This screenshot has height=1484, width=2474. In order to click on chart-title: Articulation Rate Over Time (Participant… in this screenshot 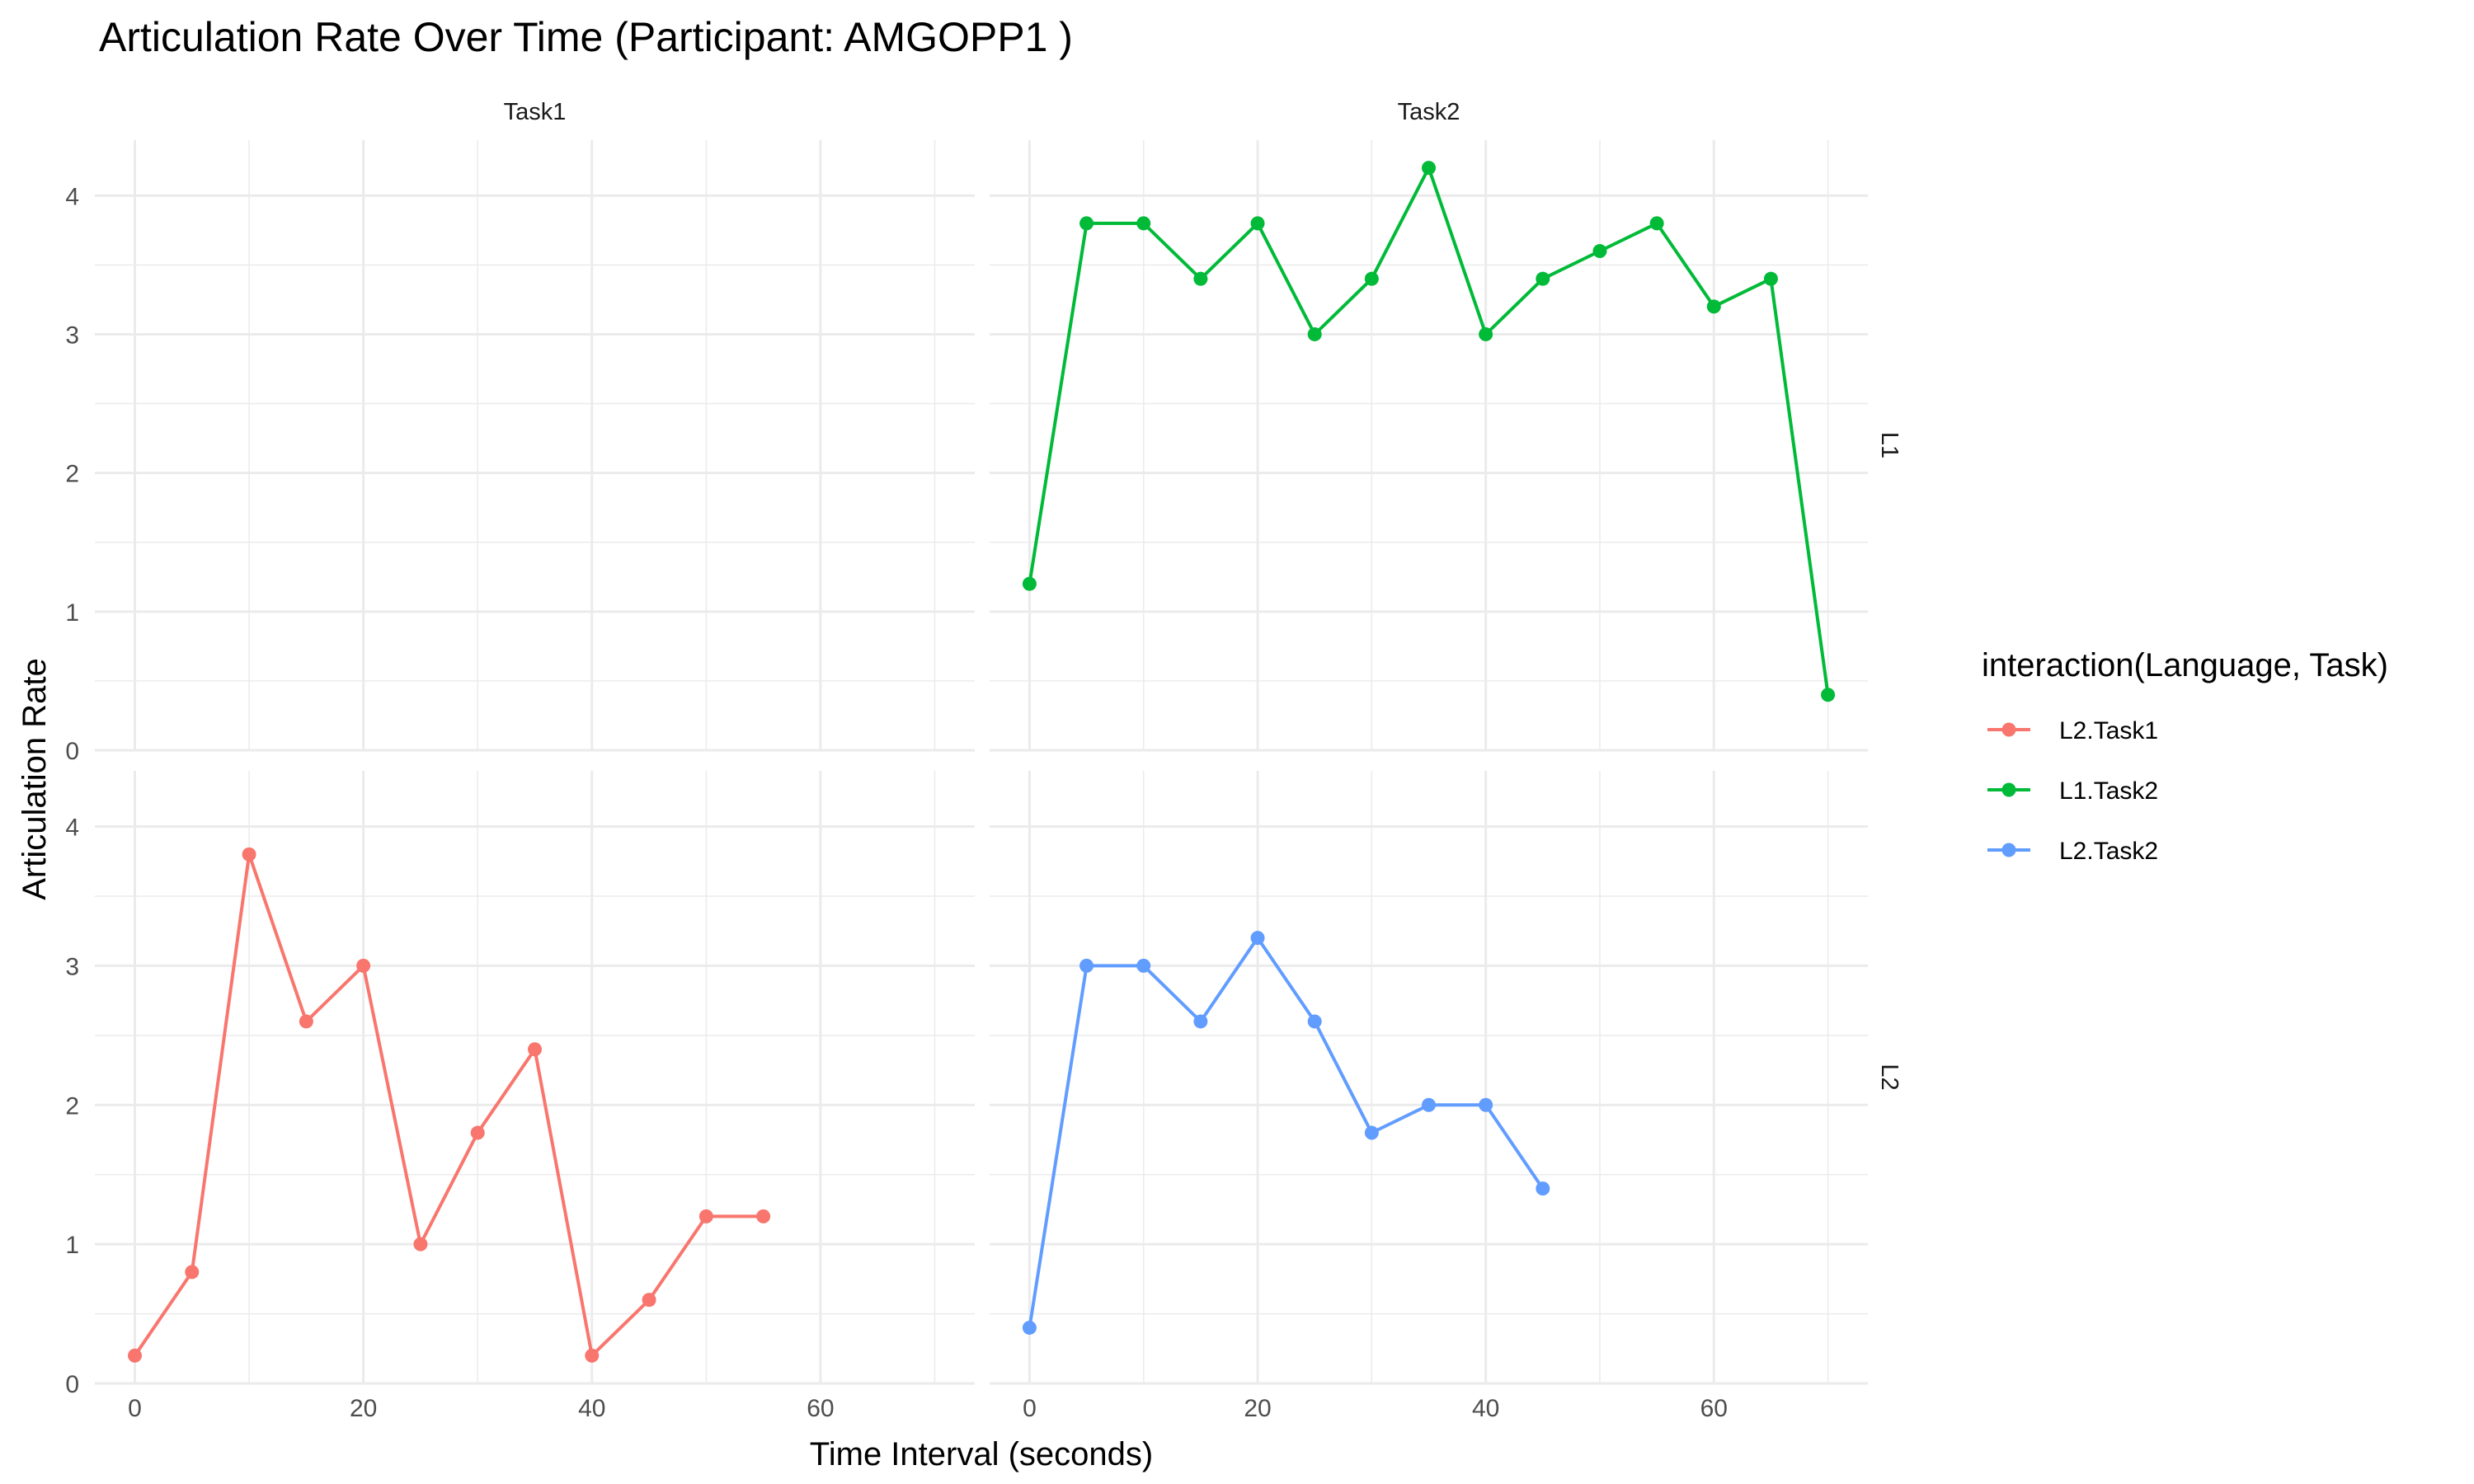, I will do `click(586, 37)`.